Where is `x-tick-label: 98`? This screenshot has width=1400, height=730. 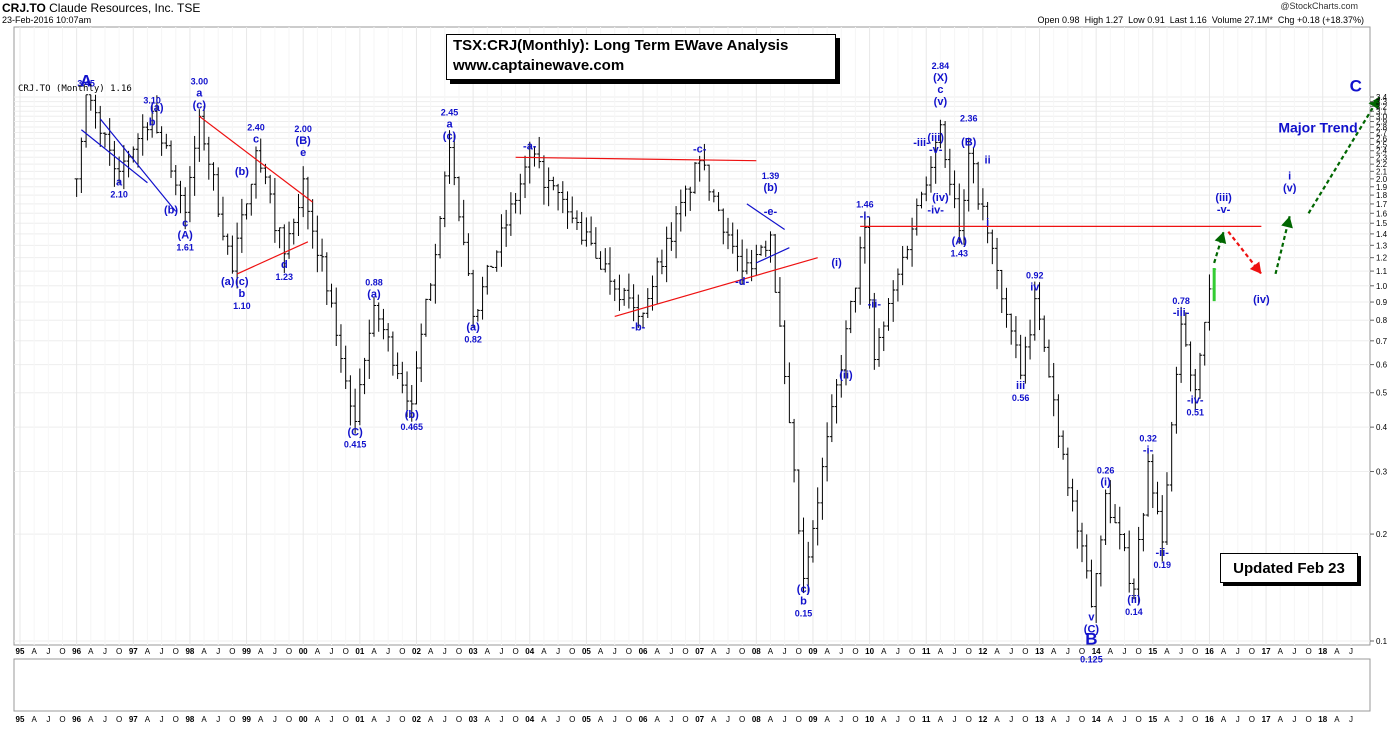
x-tick-label: 98 is located at coordinates (189, 719).